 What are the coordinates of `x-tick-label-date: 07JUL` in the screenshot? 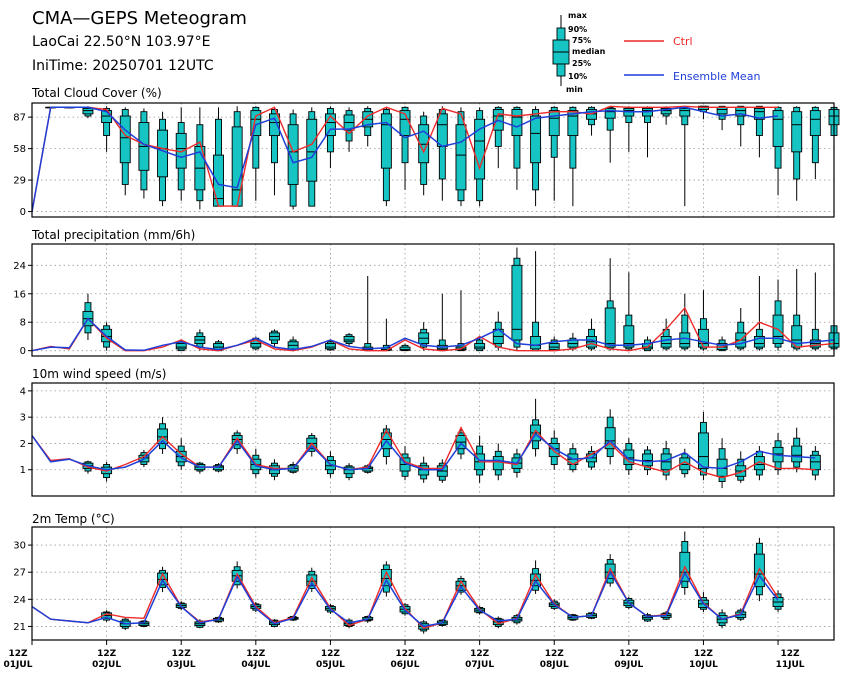 It's located at (479, 665).